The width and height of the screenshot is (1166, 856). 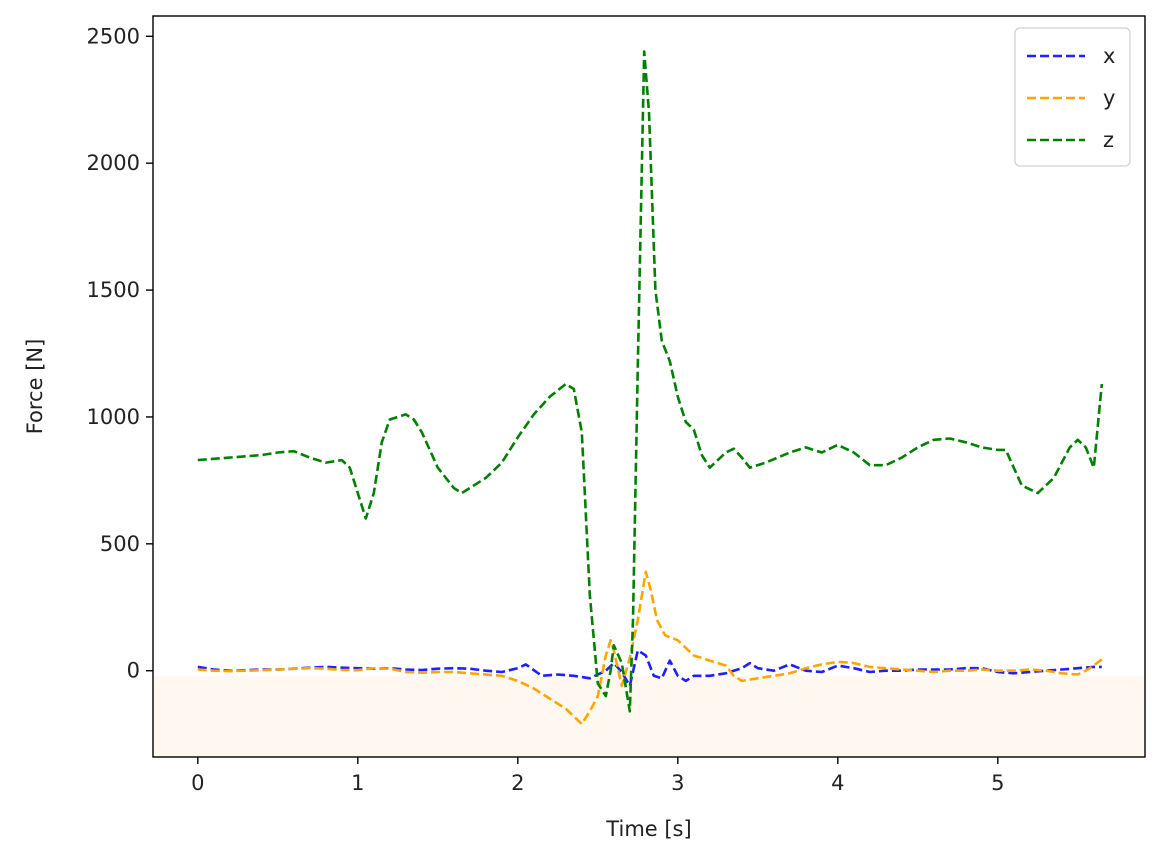 What do you see at coordinates (1109, 56) in the screenshot?
I see `legend-label-x: x` at bounding box center [1109, 56].